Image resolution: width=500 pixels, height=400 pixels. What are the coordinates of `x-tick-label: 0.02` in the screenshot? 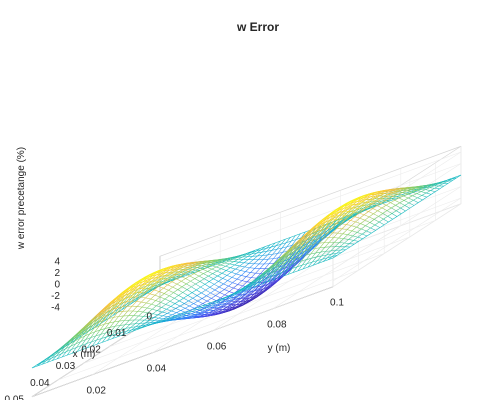 It's located at (91, 350).